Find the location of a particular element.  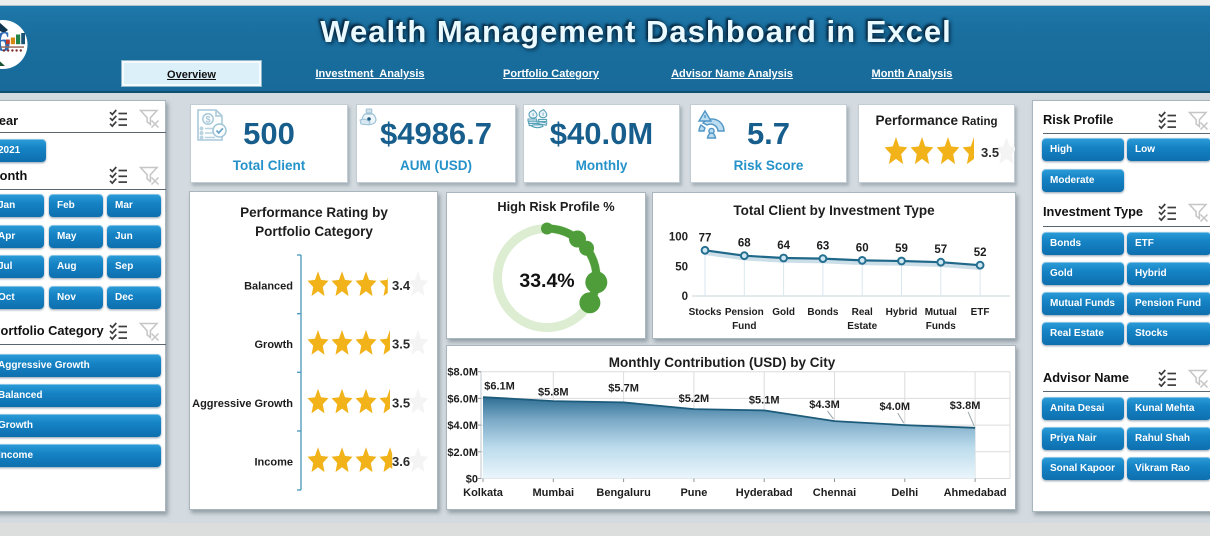

svg-text: Chennai is located at coordinates (834, 493).